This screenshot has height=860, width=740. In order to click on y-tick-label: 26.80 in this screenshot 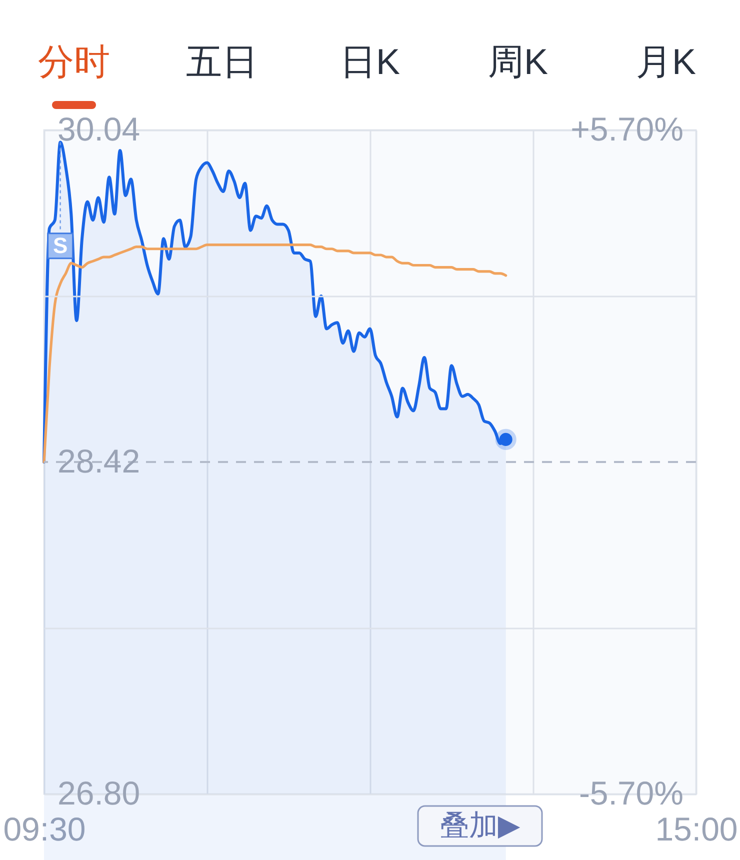, I will do `click(99, 793)`.